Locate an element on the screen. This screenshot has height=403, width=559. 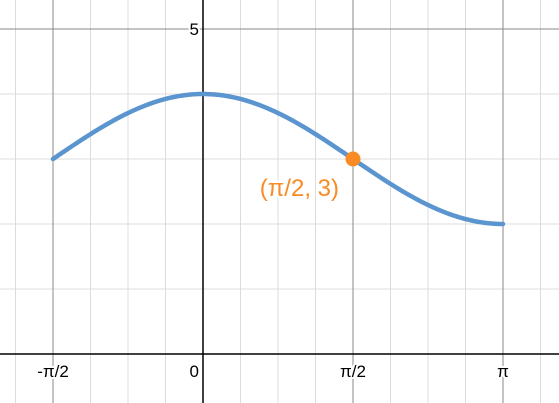
y-tick-label: 5 is located at coordinates (194, 29).